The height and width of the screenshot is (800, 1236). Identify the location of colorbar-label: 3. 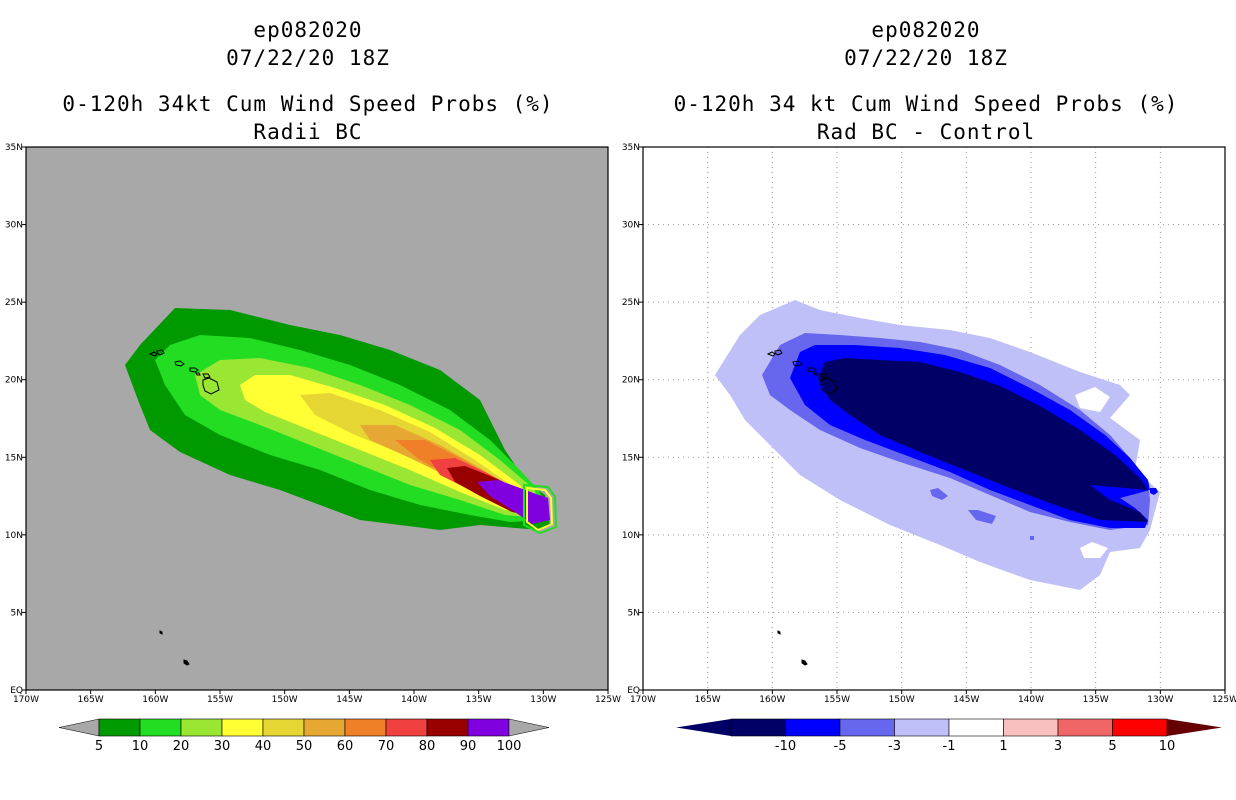
(1058, 746).